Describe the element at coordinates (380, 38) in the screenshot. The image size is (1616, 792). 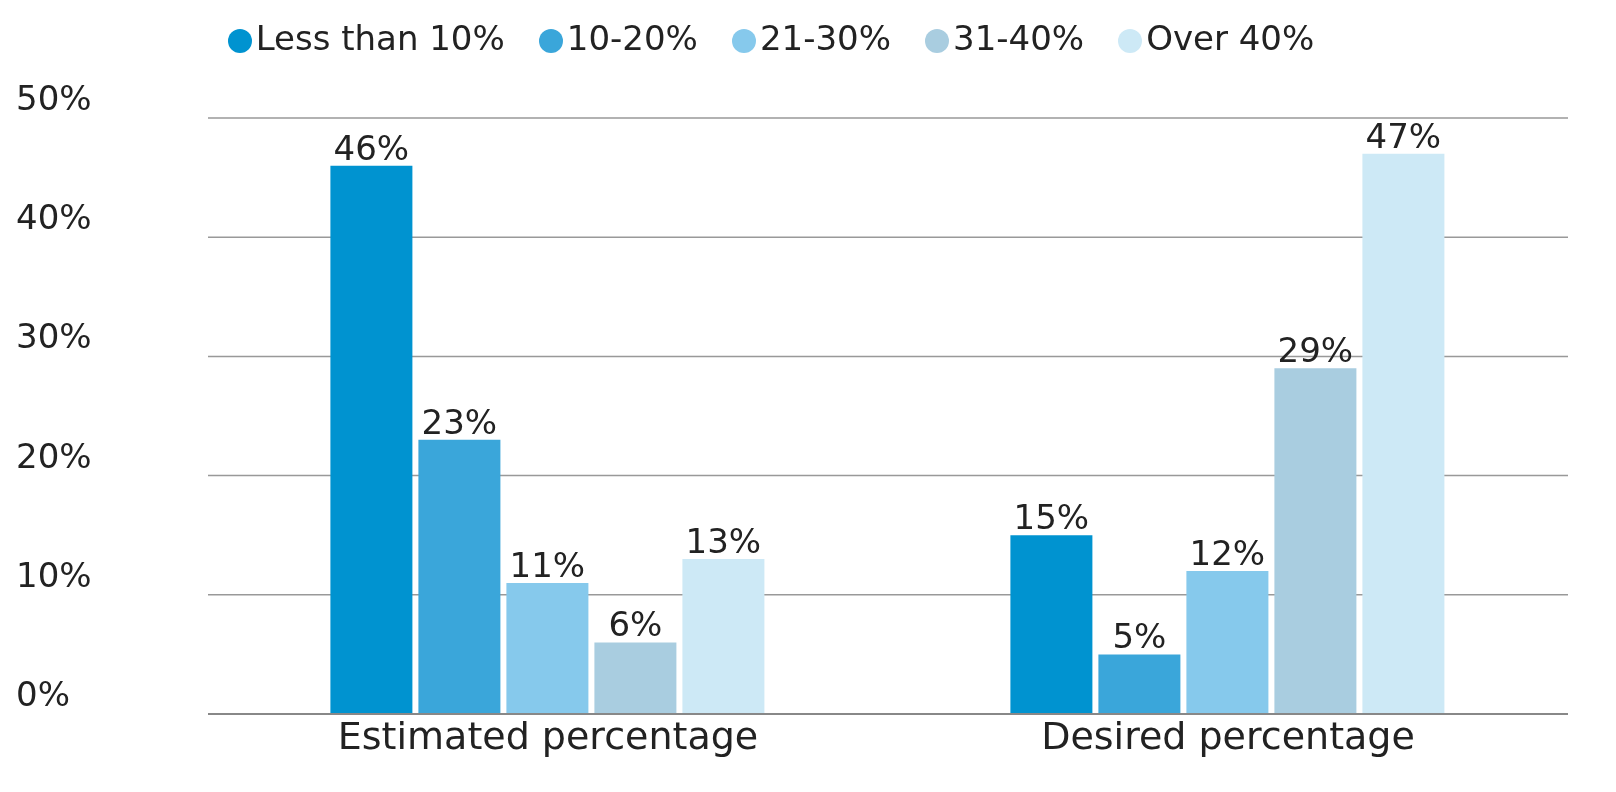
I see `legend-label: Less than 10%` at that location.